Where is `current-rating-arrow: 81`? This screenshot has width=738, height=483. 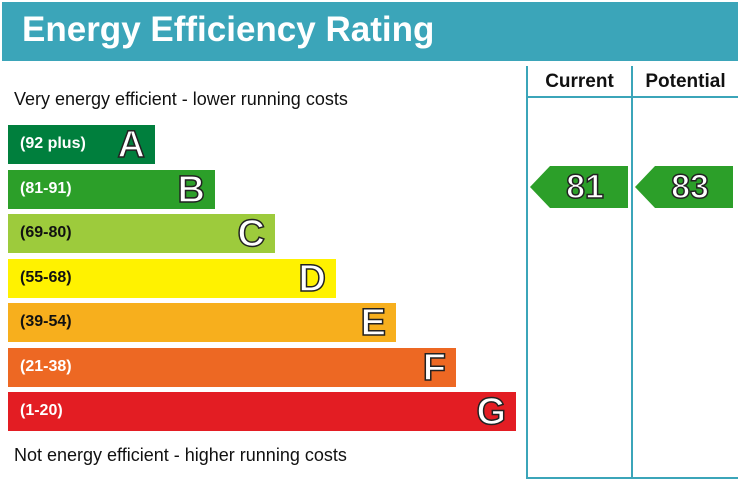 current-rating-arrow: 81 is located at coordinates (579, 187).